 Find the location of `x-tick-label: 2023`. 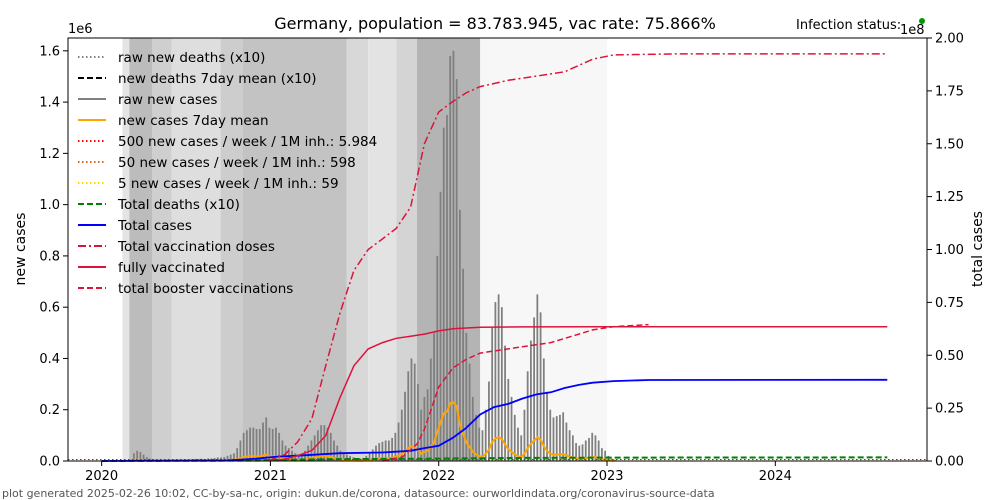

x-tick-label: 2023 is located at coordinates (606, 476).